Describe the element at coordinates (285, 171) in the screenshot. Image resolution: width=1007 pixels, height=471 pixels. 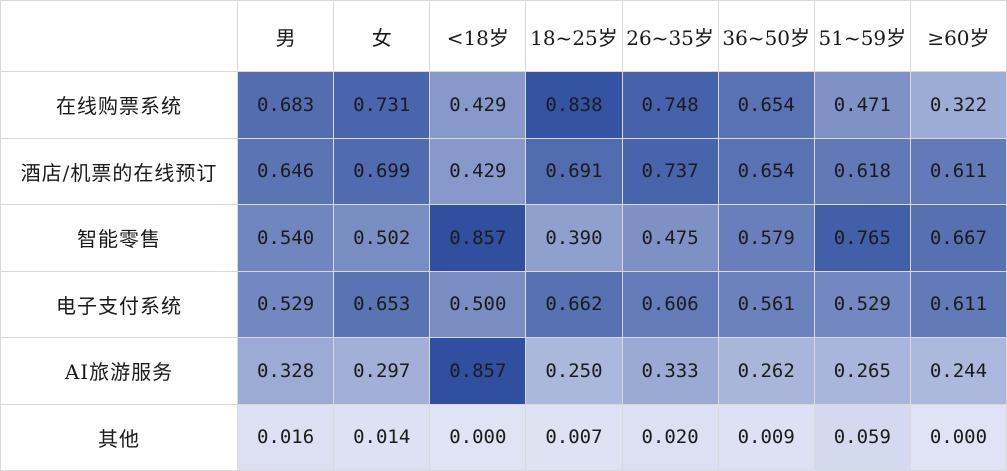
I see `heatmap-cell: 0.646` at that location.